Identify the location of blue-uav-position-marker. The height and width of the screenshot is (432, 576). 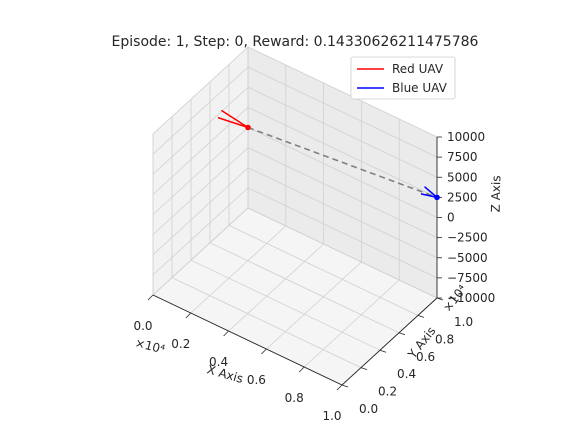
(437, 198).